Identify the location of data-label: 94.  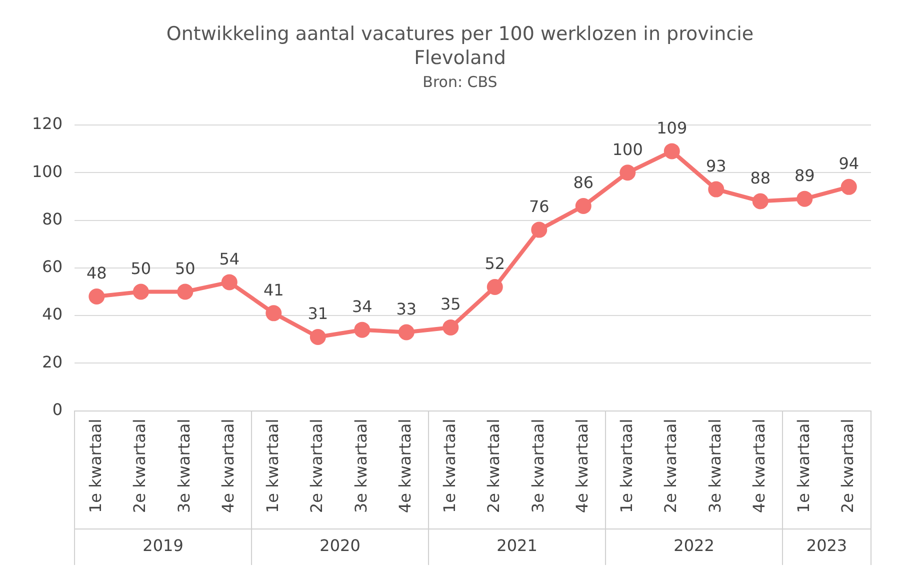
(849, 164).